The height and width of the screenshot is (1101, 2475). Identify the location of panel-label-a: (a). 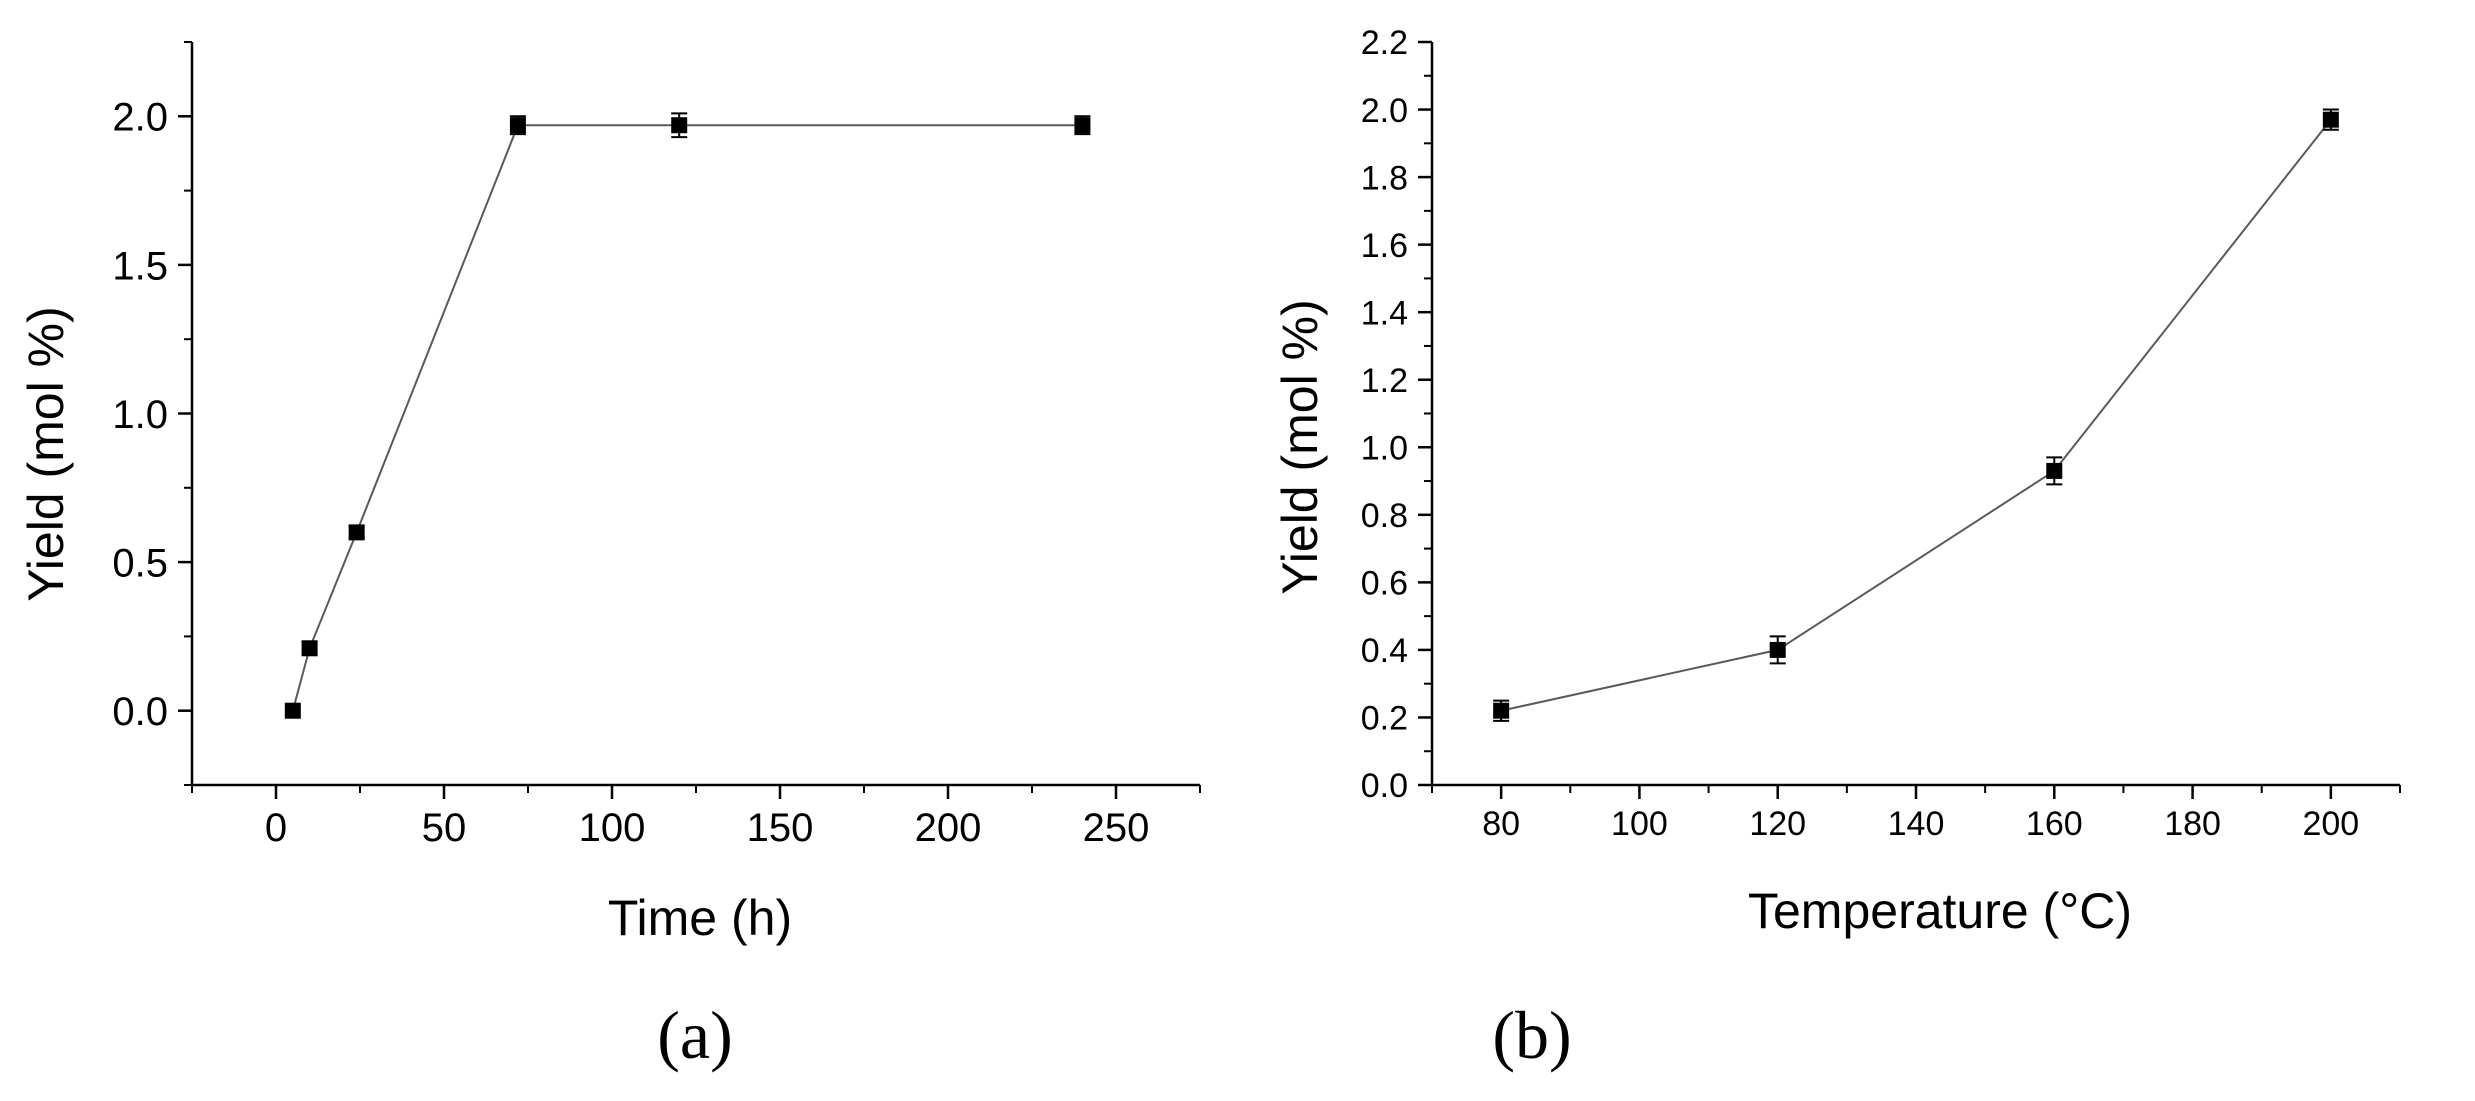
(694, 1035).